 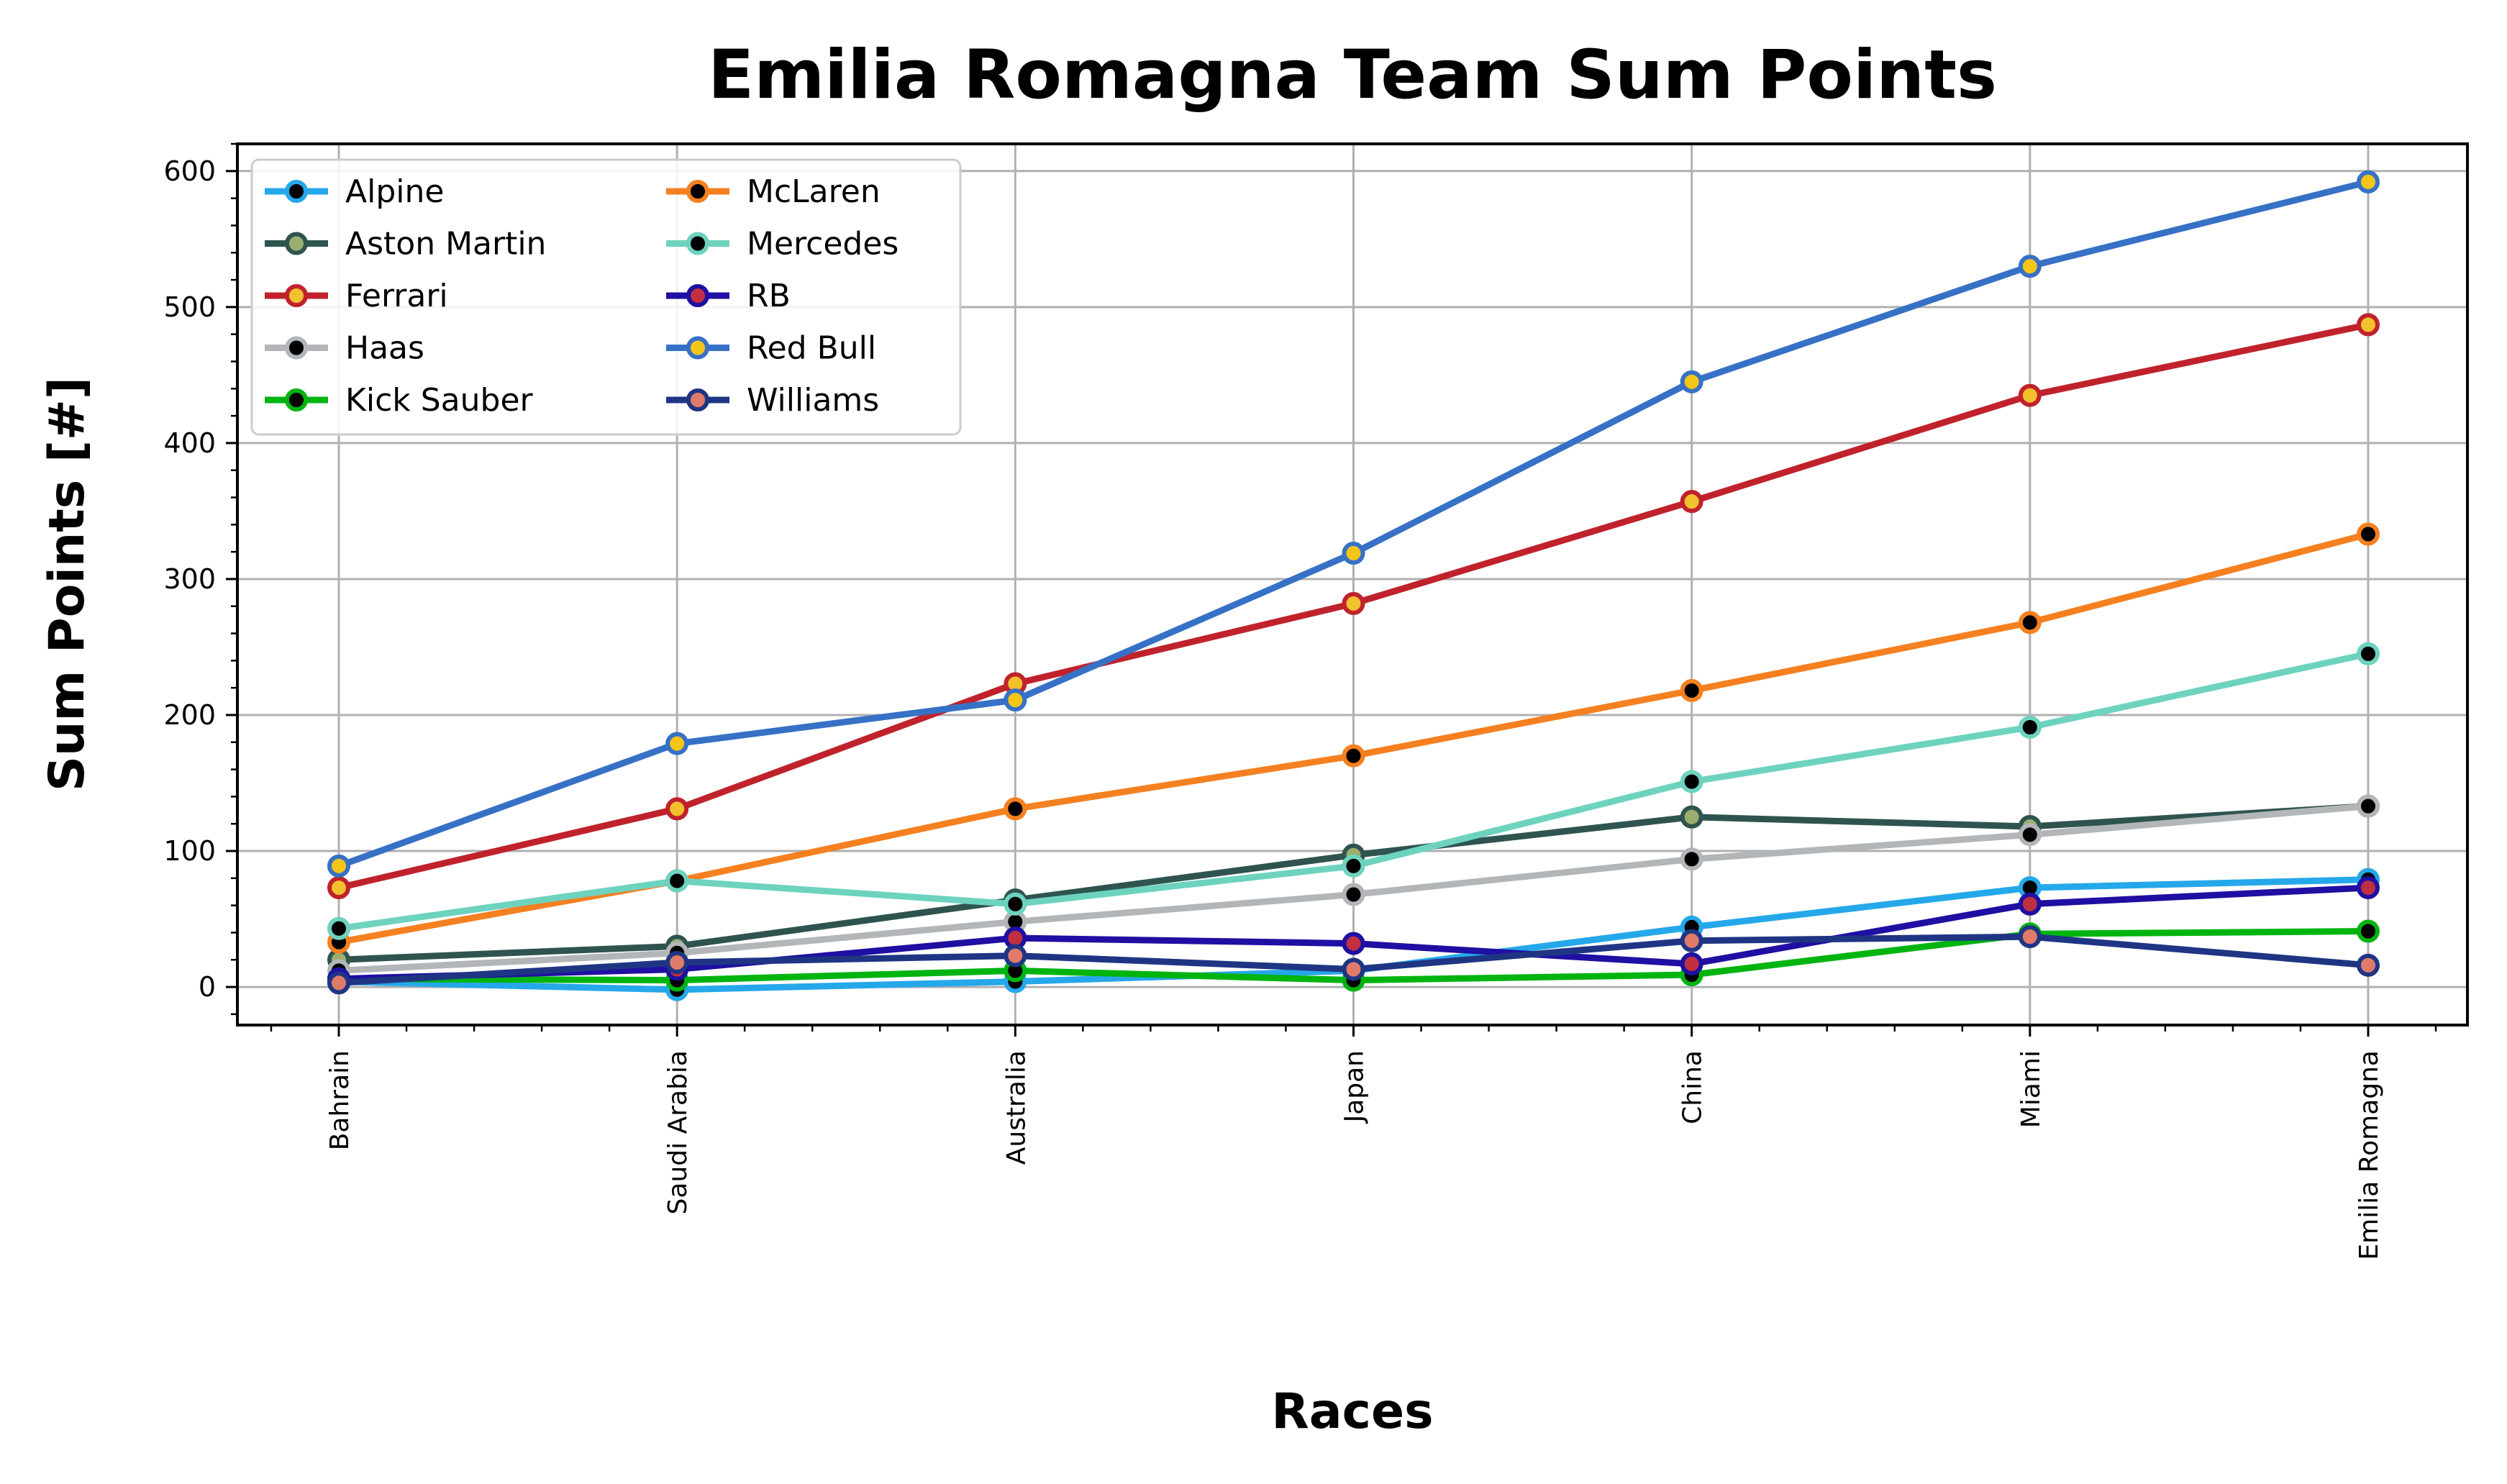 I want to click on series-williams, so click(x=1354, y=960).